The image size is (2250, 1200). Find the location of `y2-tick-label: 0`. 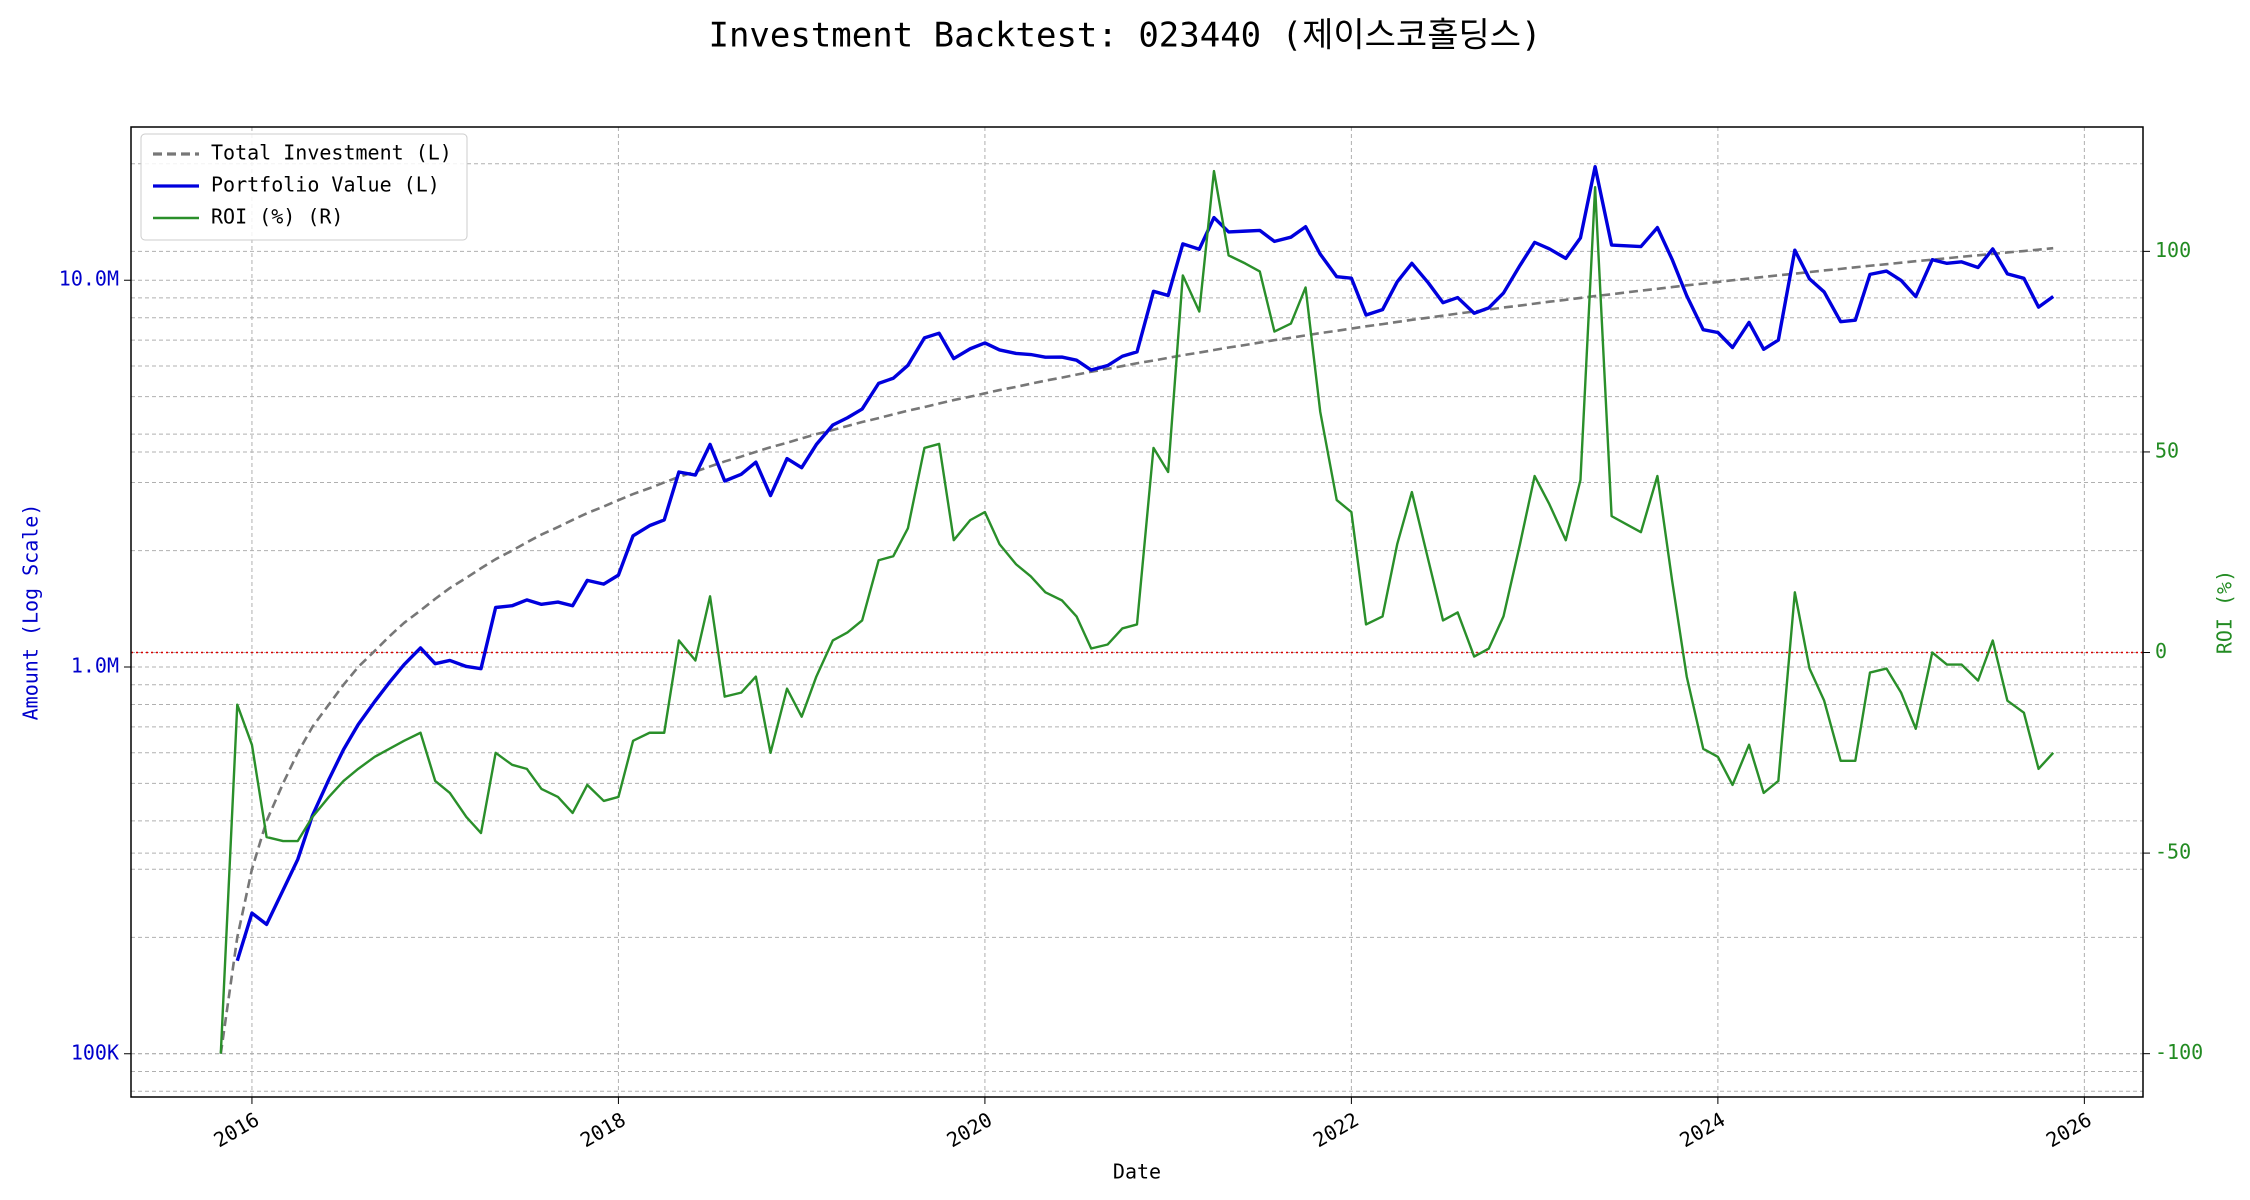

y2-tick-label: 0 is located at coordinates (2161, 651).